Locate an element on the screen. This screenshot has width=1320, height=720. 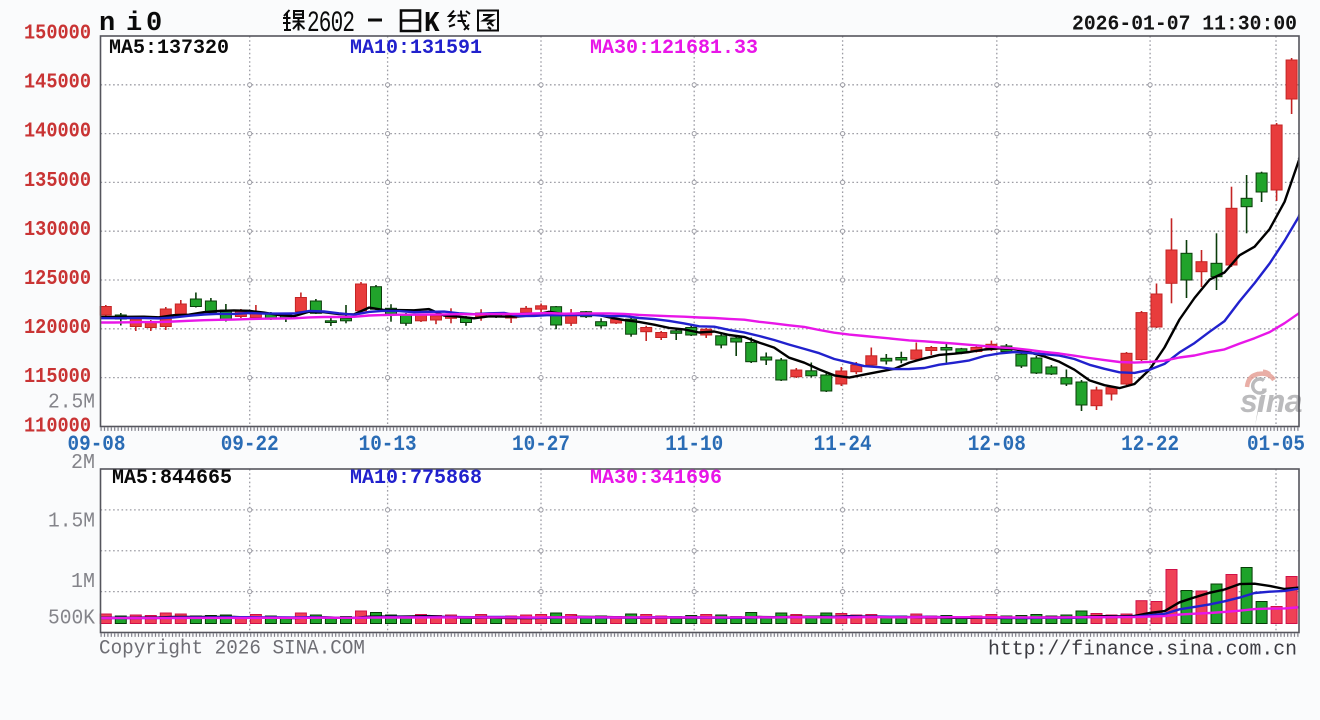
svg-text: 01-05 is located at coordinates (1276, 444).